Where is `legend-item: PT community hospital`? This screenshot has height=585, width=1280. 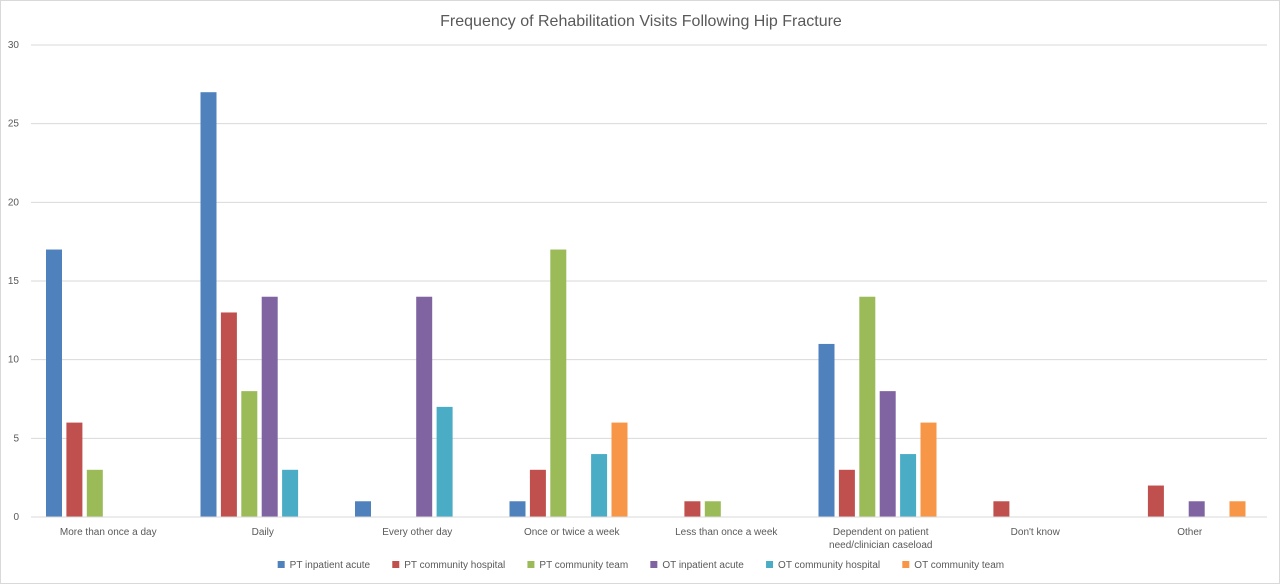
legend-item: PT community hospital is located at coordinates (448, 565).